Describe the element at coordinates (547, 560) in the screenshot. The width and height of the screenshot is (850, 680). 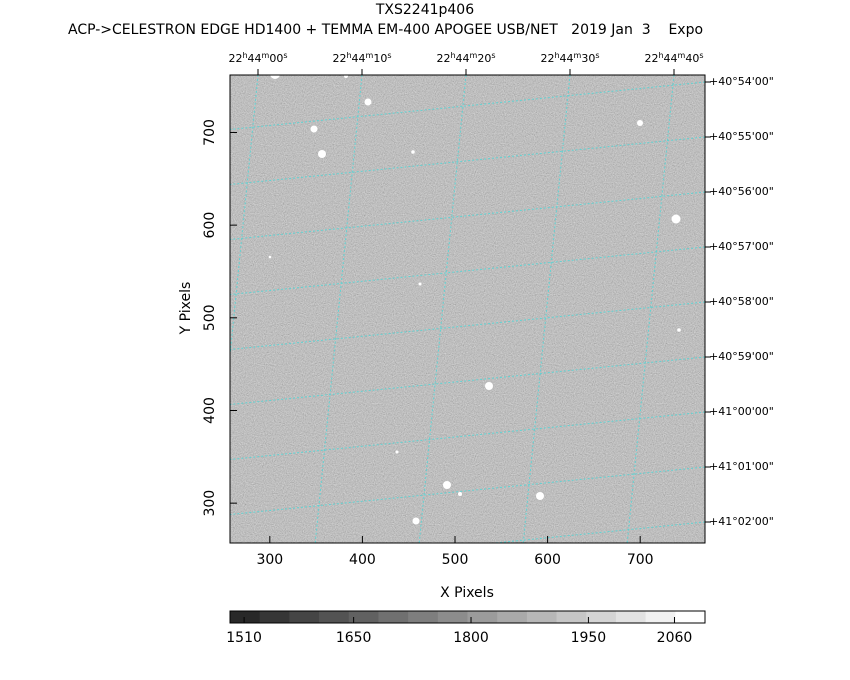
I see `x-tick-label: 600` at that location.